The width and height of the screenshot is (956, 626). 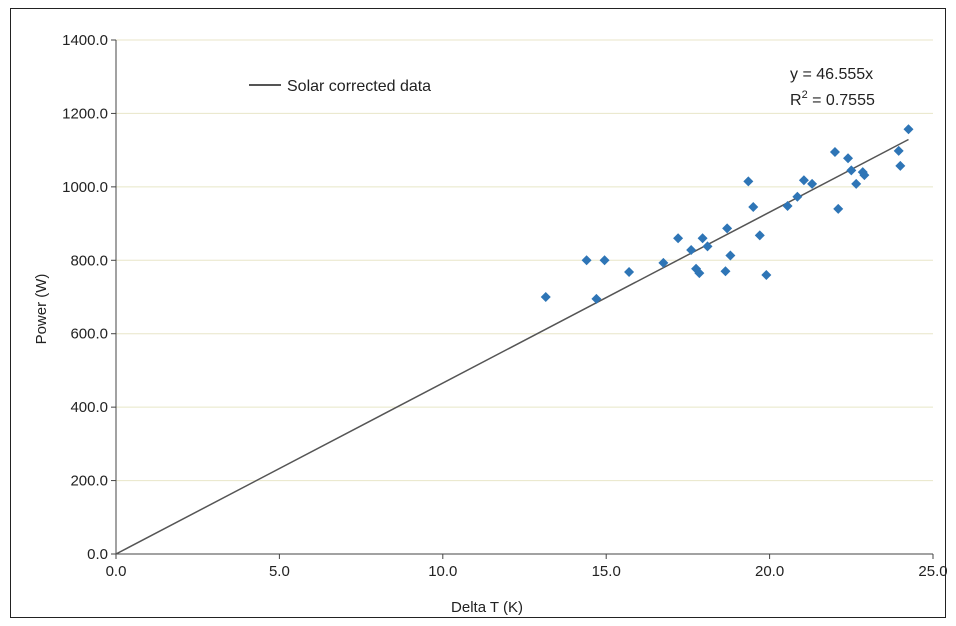 What do you see at coordinates (932, 571) in the screenshot?
I see `x-tick-label: 25.0` at bounding box center [932, 571].